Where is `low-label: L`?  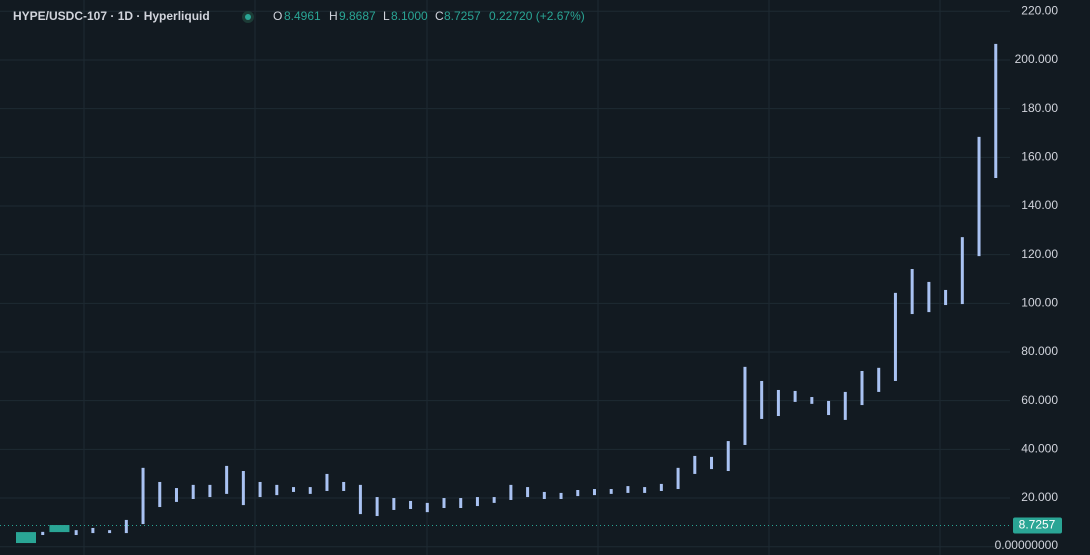 low-label: L is located at coordinates (386, 16).